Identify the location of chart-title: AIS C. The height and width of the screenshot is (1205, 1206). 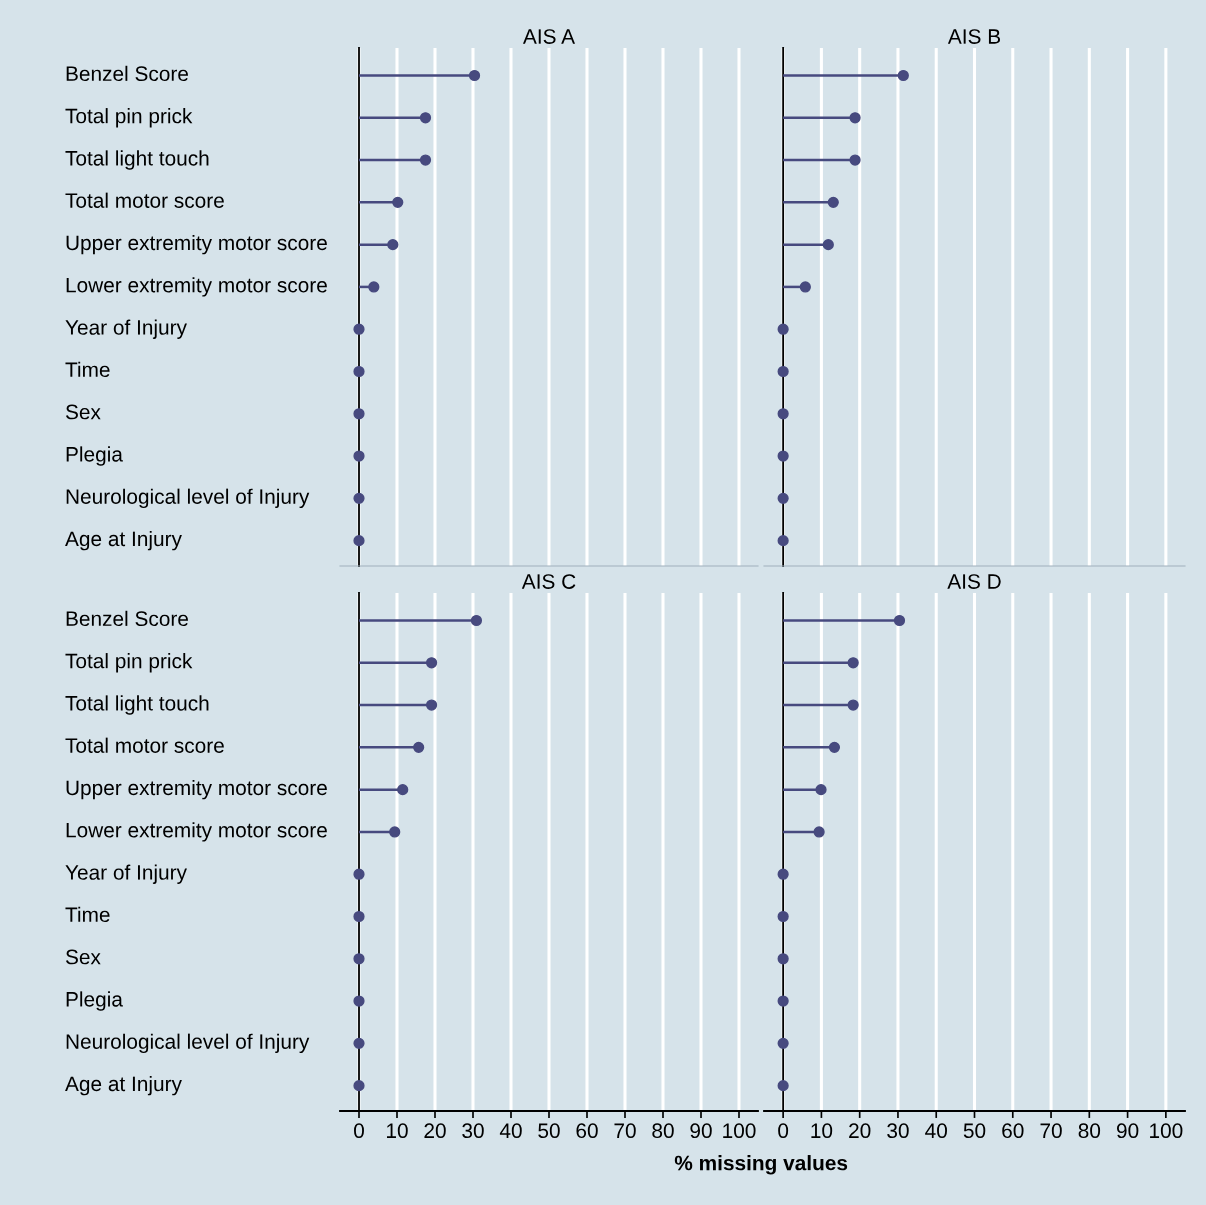
(548, 581).